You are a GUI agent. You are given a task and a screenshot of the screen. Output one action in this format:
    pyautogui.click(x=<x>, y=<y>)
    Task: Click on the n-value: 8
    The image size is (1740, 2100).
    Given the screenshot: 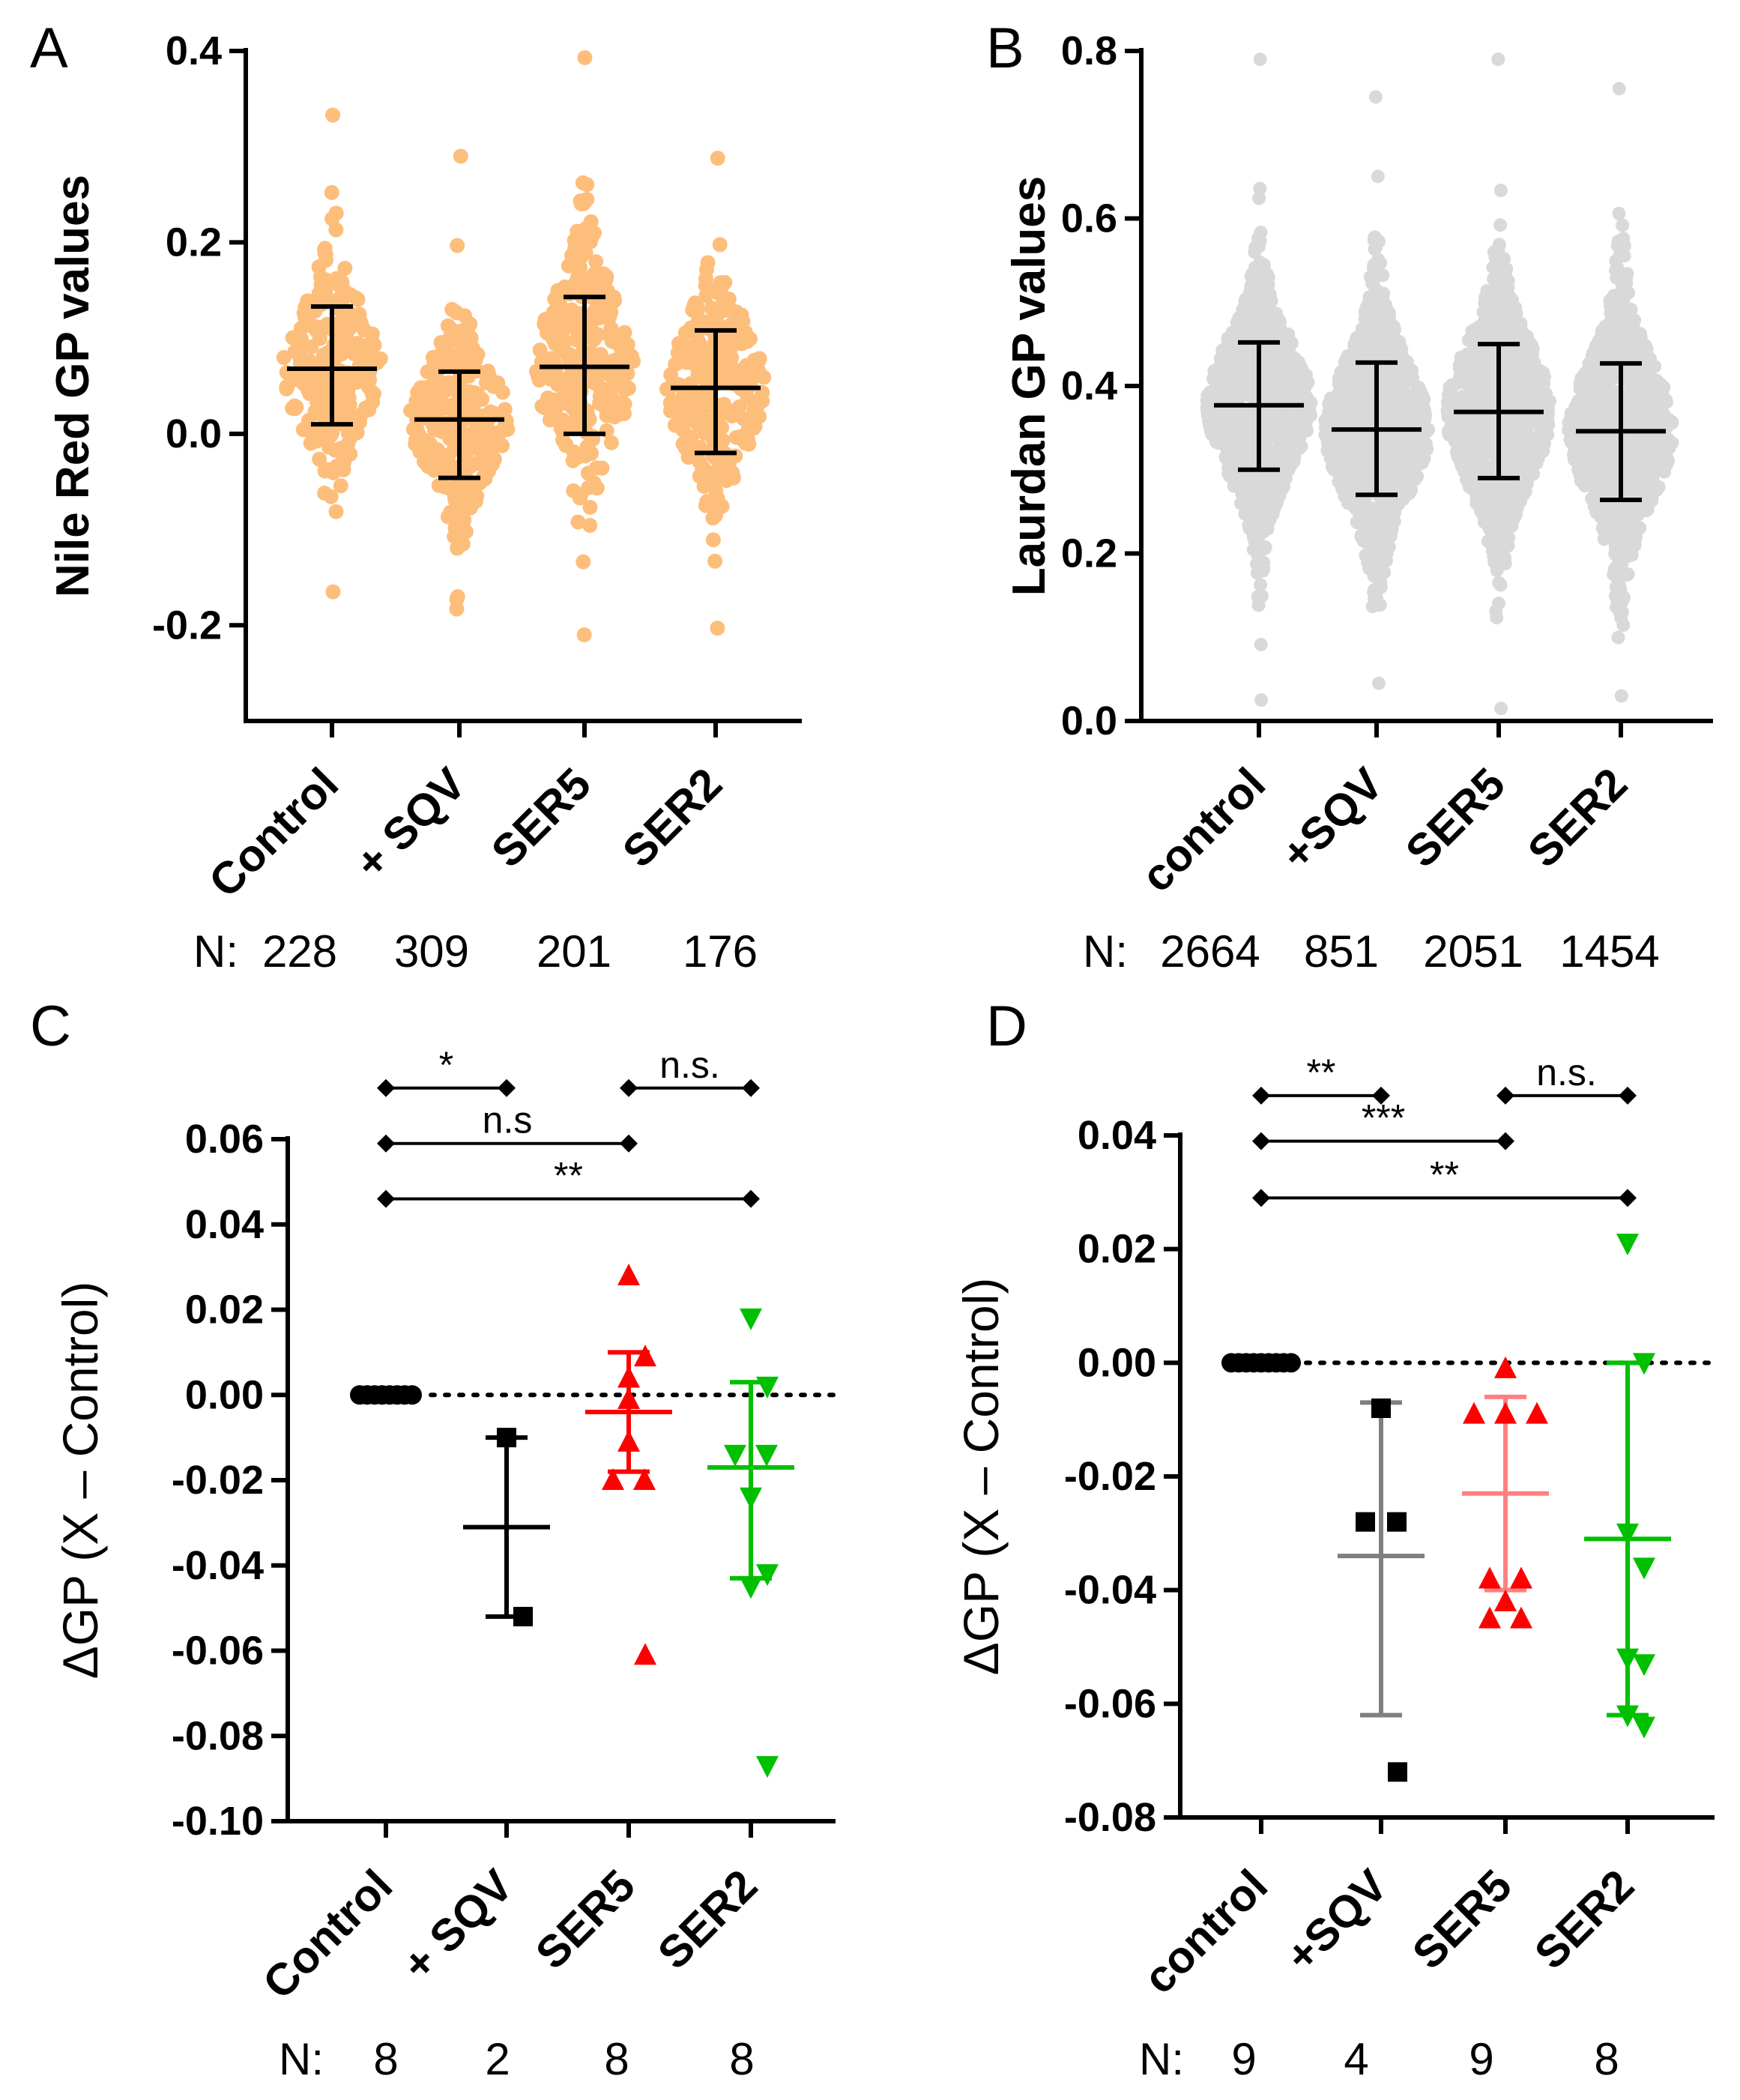 What is the action you would take?
    pyautogui.click(x=616, y=2059)
    